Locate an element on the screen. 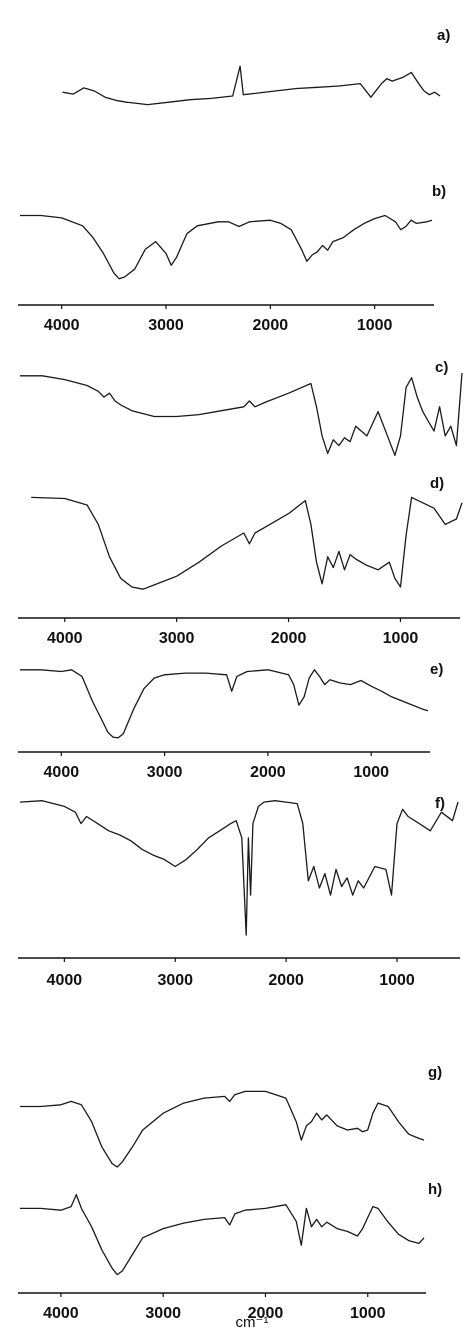 This screenshot has width=465, height=1331. panel-label: c) is located at coordinates (441, 367).